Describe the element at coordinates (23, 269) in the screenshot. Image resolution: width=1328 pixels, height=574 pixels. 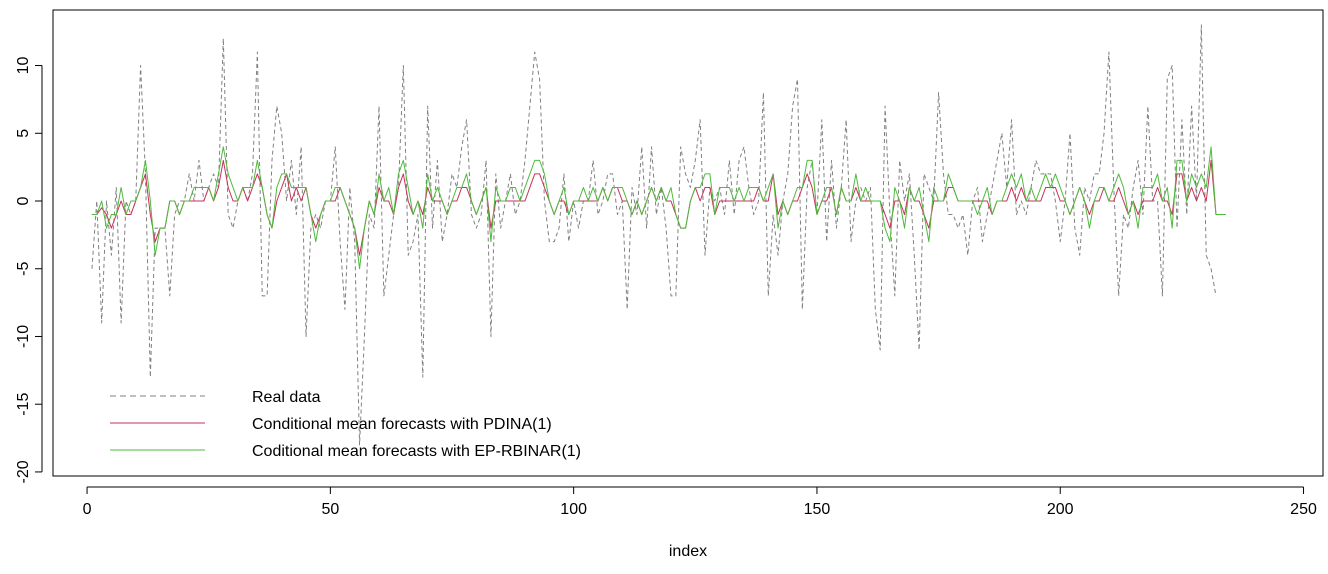
I see `y-tick-label: -5` at that location.